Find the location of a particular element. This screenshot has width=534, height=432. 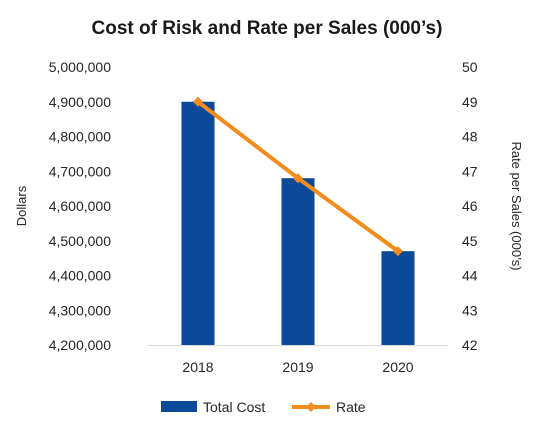

y2-tick-label: 43 is located at coordinates (470, 310).